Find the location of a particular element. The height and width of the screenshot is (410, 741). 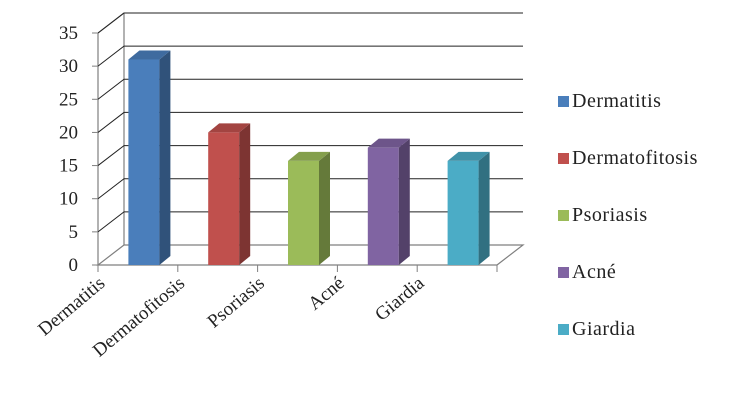

y-tick-label: 0 is located at coordinates (74, 265).